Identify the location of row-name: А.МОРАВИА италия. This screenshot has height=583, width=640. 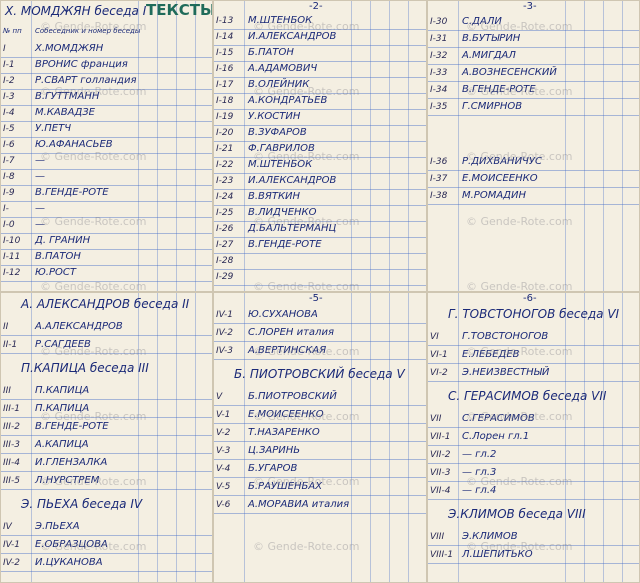
(299, 504).